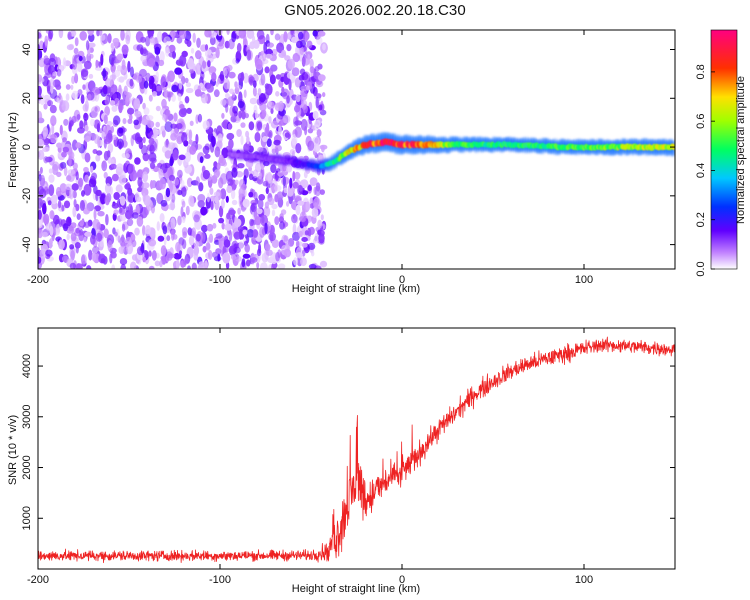 Image resolution: width=750 pixels, height=600 pixels. What do you see at coordinates (724, 149) in the screenshot?
I see `colorbar-gradient` at bounding box center [724, 149].